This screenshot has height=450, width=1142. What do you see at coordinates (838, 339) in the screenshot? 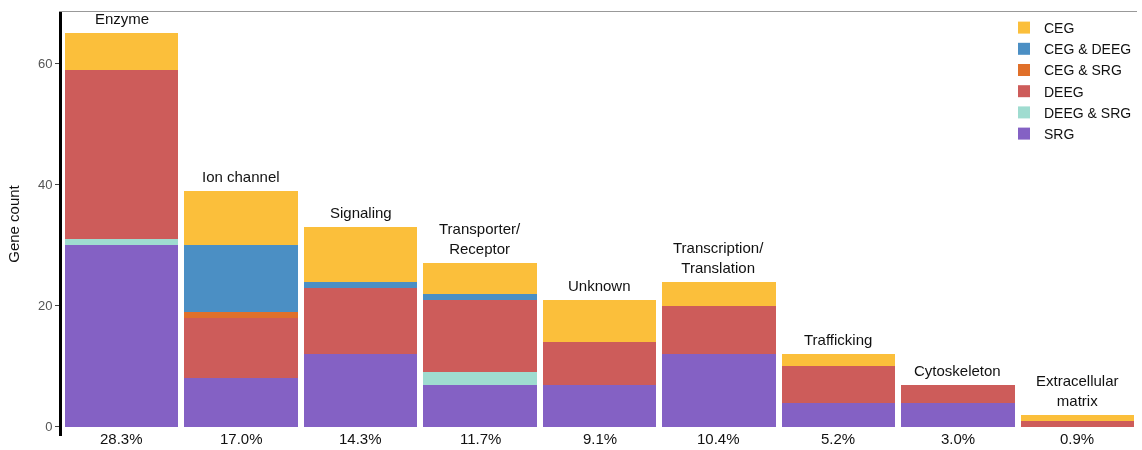
I see `x-tick-label: Trafficking` at bounding box center [838, 339].